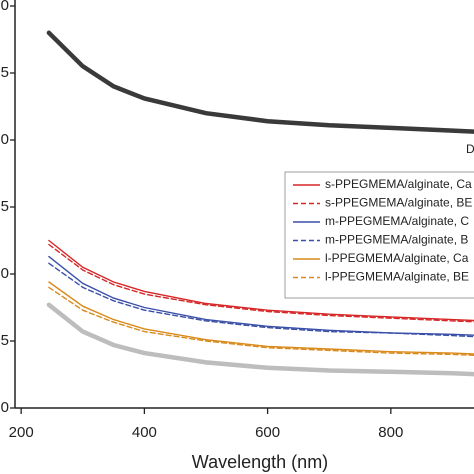 The width and height of the screenshot is (474, 474). I want to click on legend-label: s-PPEGMEMA/alginate, Ca, so click(398, 184).